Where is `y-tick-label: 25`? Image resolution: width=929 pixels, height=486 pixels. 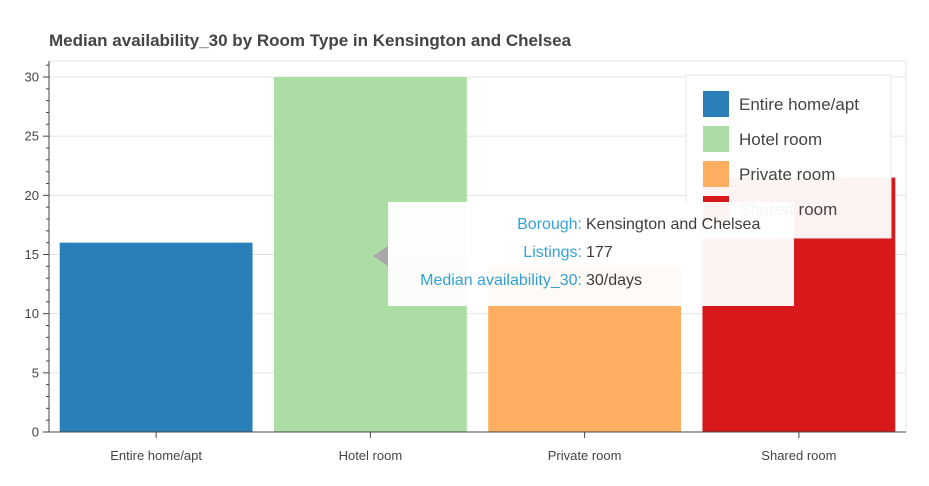
y-tick-label: 25 is located at coordinates (32, 136).